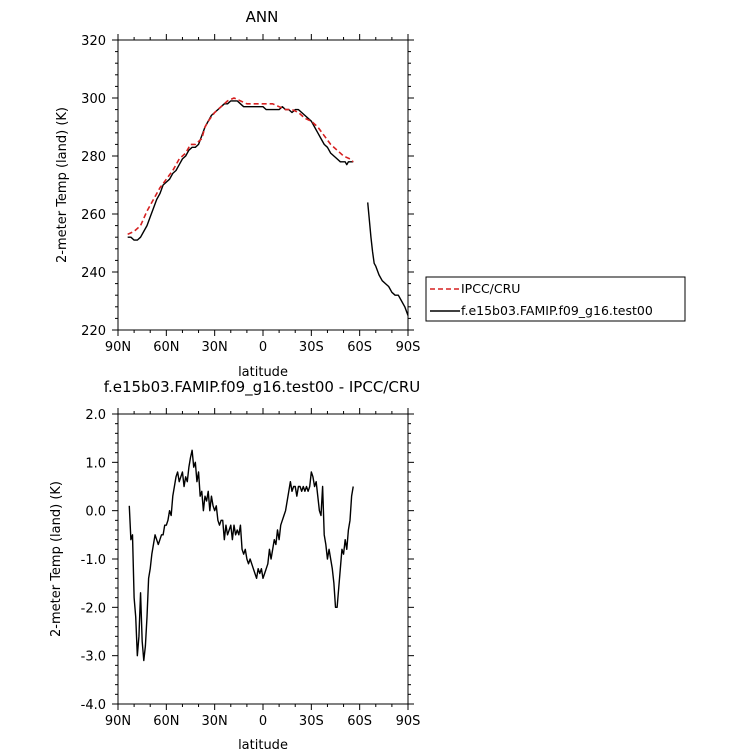 The height and width of the screenshot is (755, 733). Describe the element at coordinates (118, 721) in the screenshot. I see `bottom-x-tick-label: 90N` at that location.